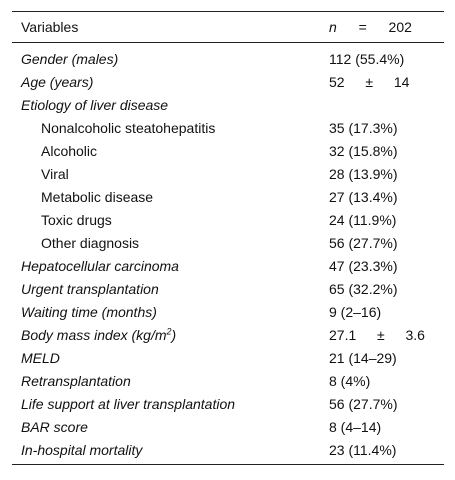 The image size is (455, 480). What do you see at coordinates (363, 150) in the screenshot?
I see `row-value: 32 (15.8%)` at bounding box center [363, 150].